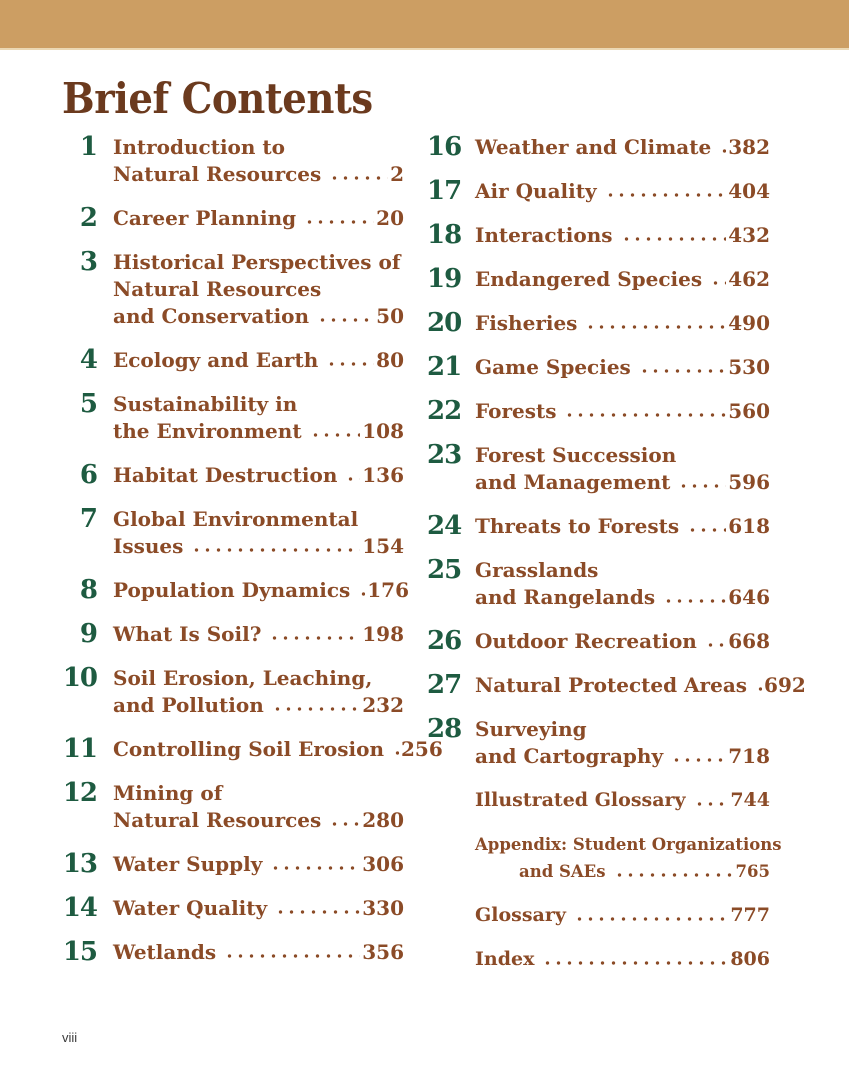  What do you see at coordinates (752, 871) in the screenshot?
I see `page-ref: 765` at bounding box center [752, 871].